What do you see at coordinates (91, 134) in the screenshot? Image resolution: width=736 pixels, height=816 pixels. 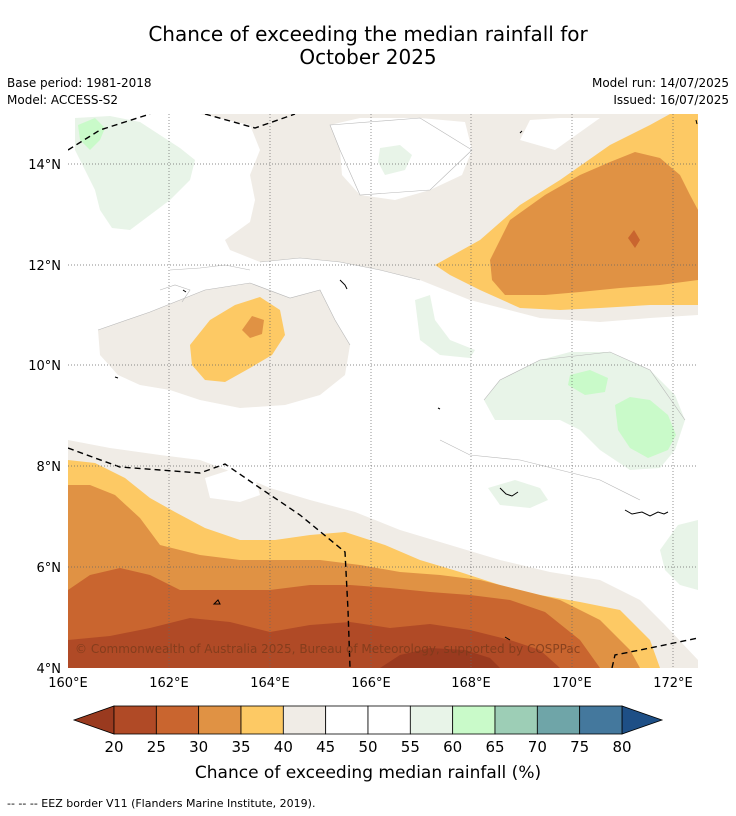 I see `contour-60-65-nw` at bounding box center [91, 134].